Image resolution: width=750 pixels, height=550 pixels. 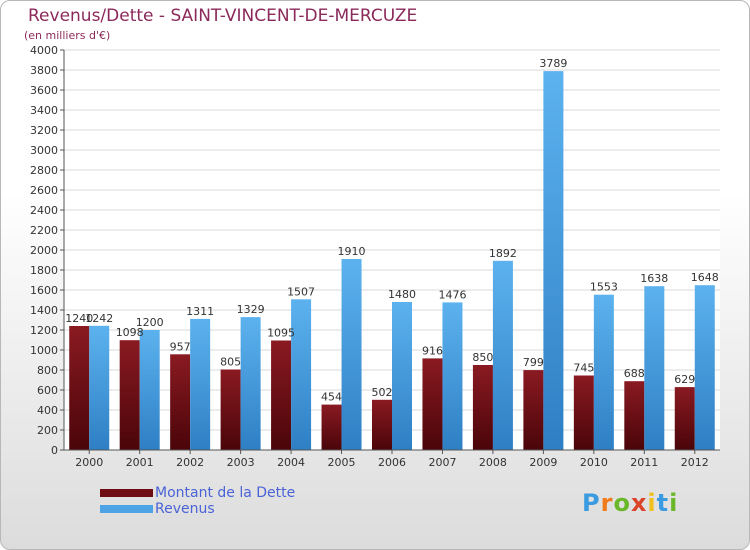 What do you see at coordinates (44, 170) in the screenshot?
I see `y-tick-label: 2800` at bounding box center [44, 170].